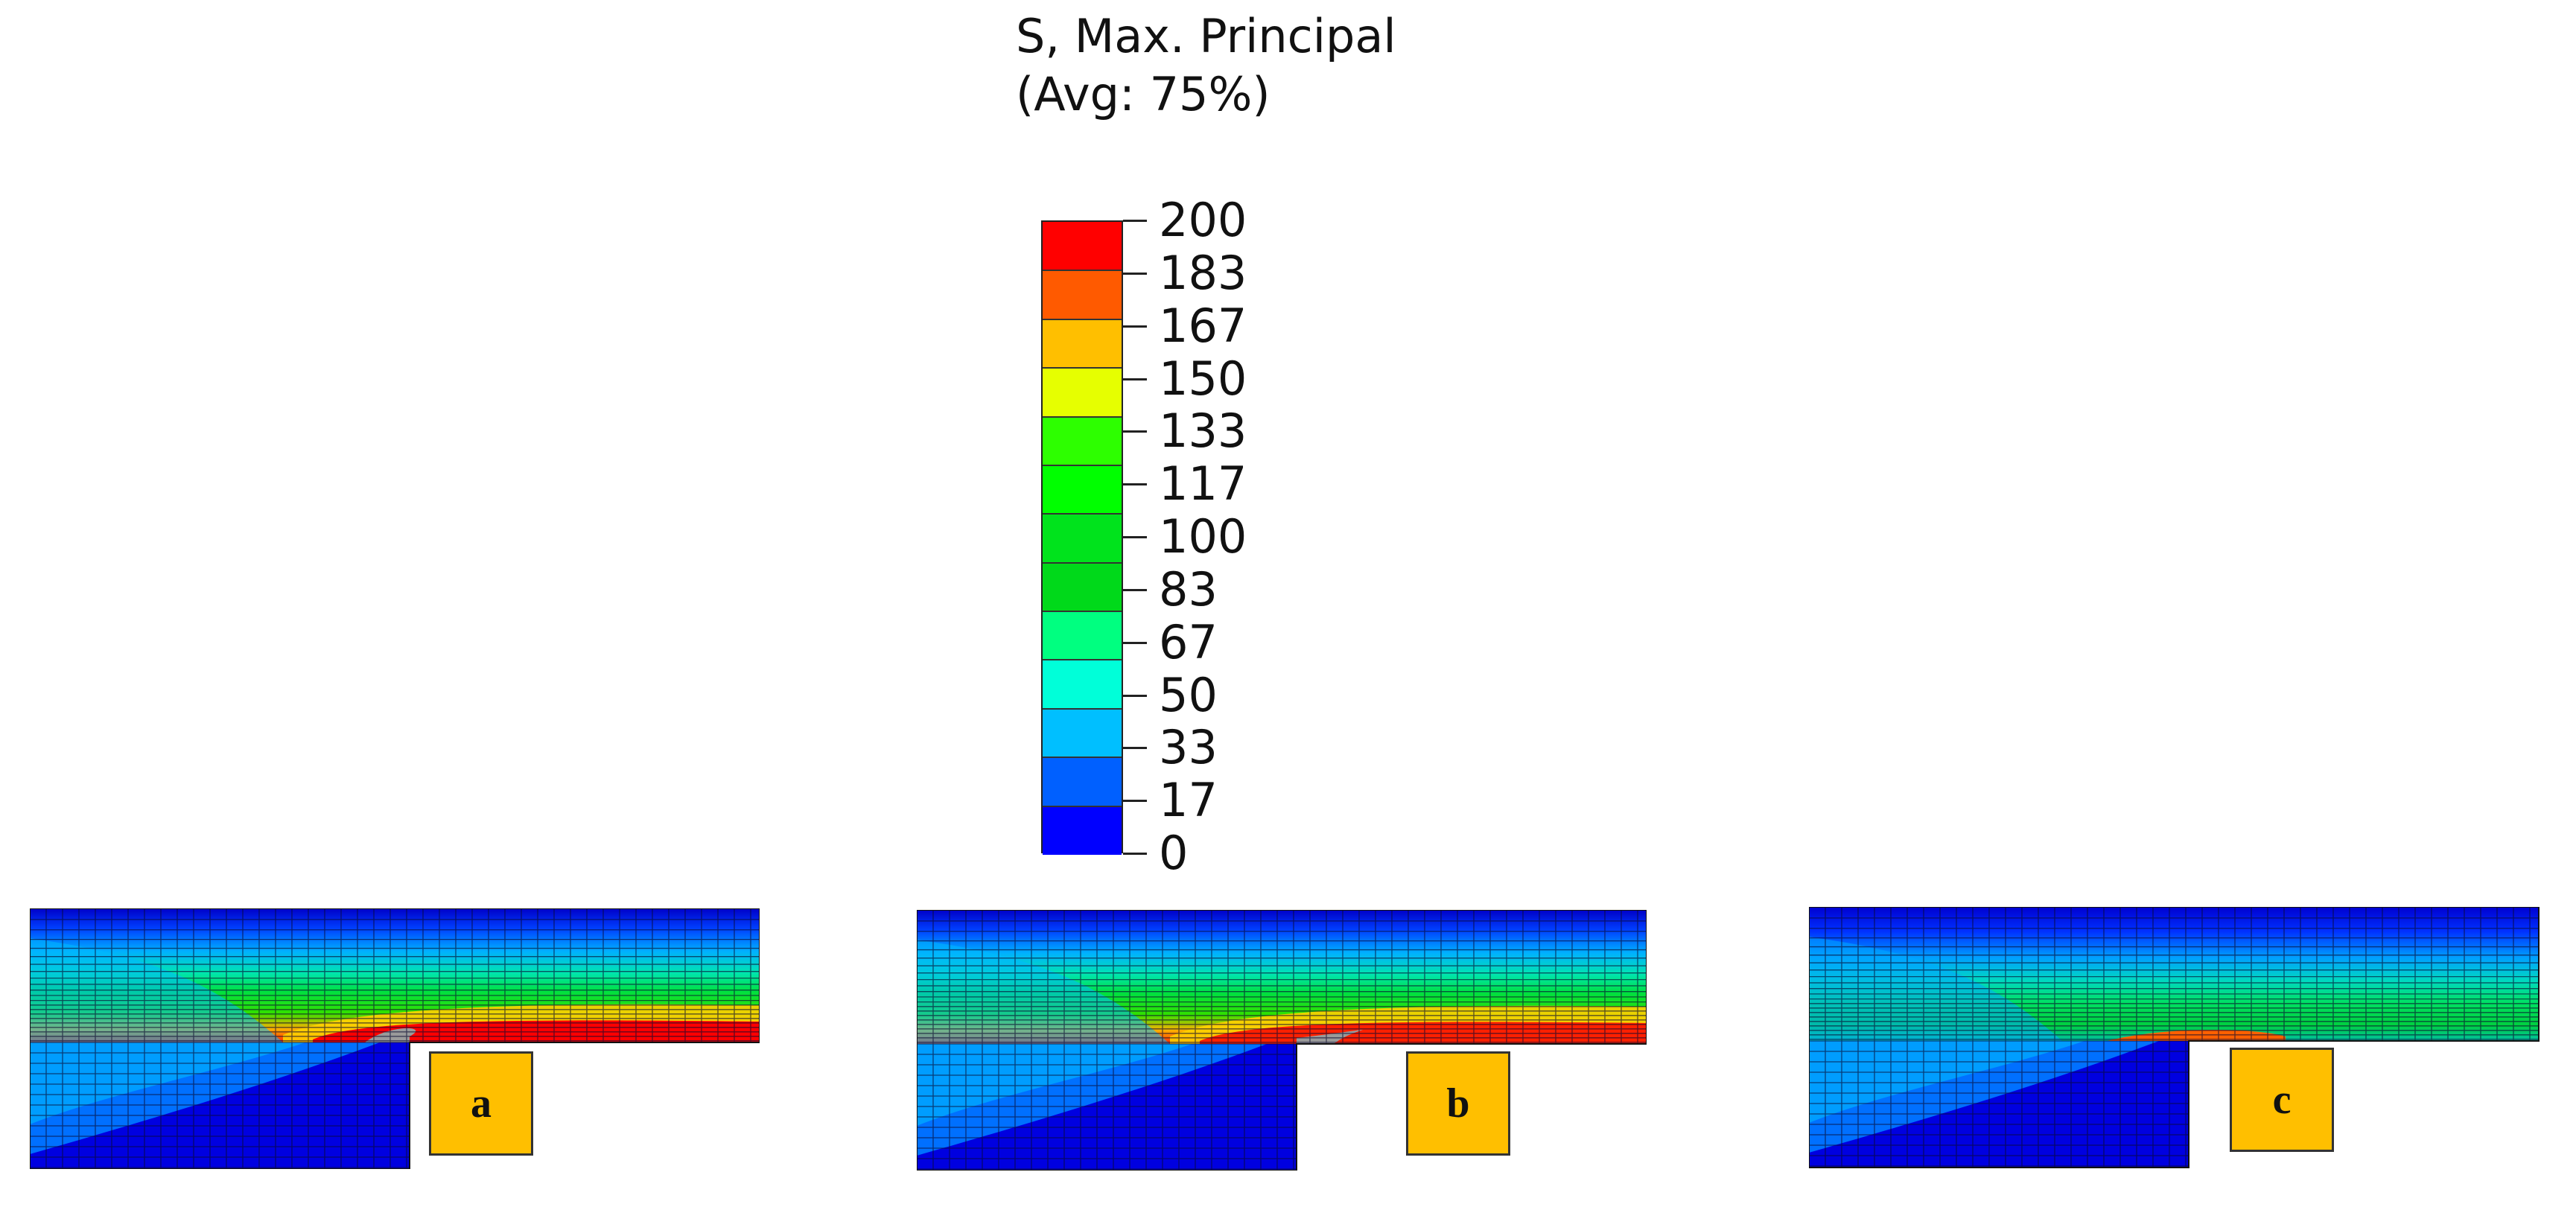 The height and width of the screenshot is (1207, 2576). What do you see at coordinates (1143, 94) in the screenshot?
I see `legend-title-line2: (Avg: 75%)` at bounding box center [1143, 94].